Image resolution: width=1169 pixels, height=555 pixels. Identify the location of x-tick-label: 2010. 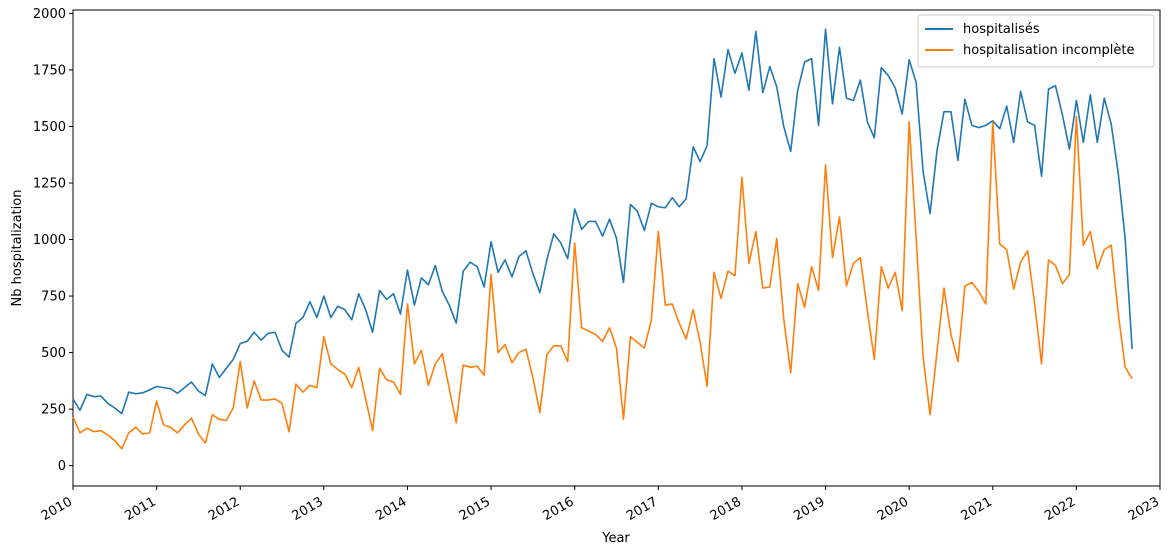
(57, 509).